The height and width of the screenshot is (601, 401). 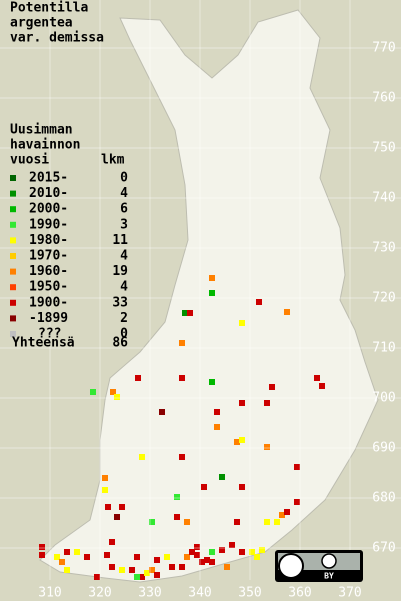 I want to click on badge-text: BY, so click(x=329, y=576).